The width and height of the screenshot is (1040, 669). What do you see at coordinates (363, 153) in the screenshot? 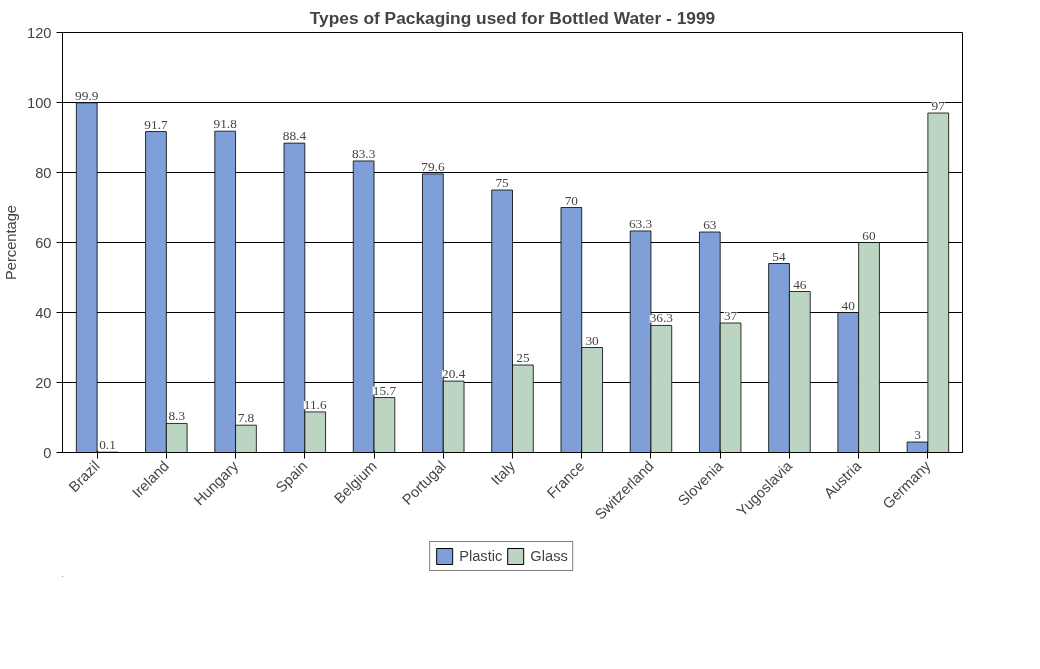
I see `data-label: 83.3` at bounding box center [363, 153].